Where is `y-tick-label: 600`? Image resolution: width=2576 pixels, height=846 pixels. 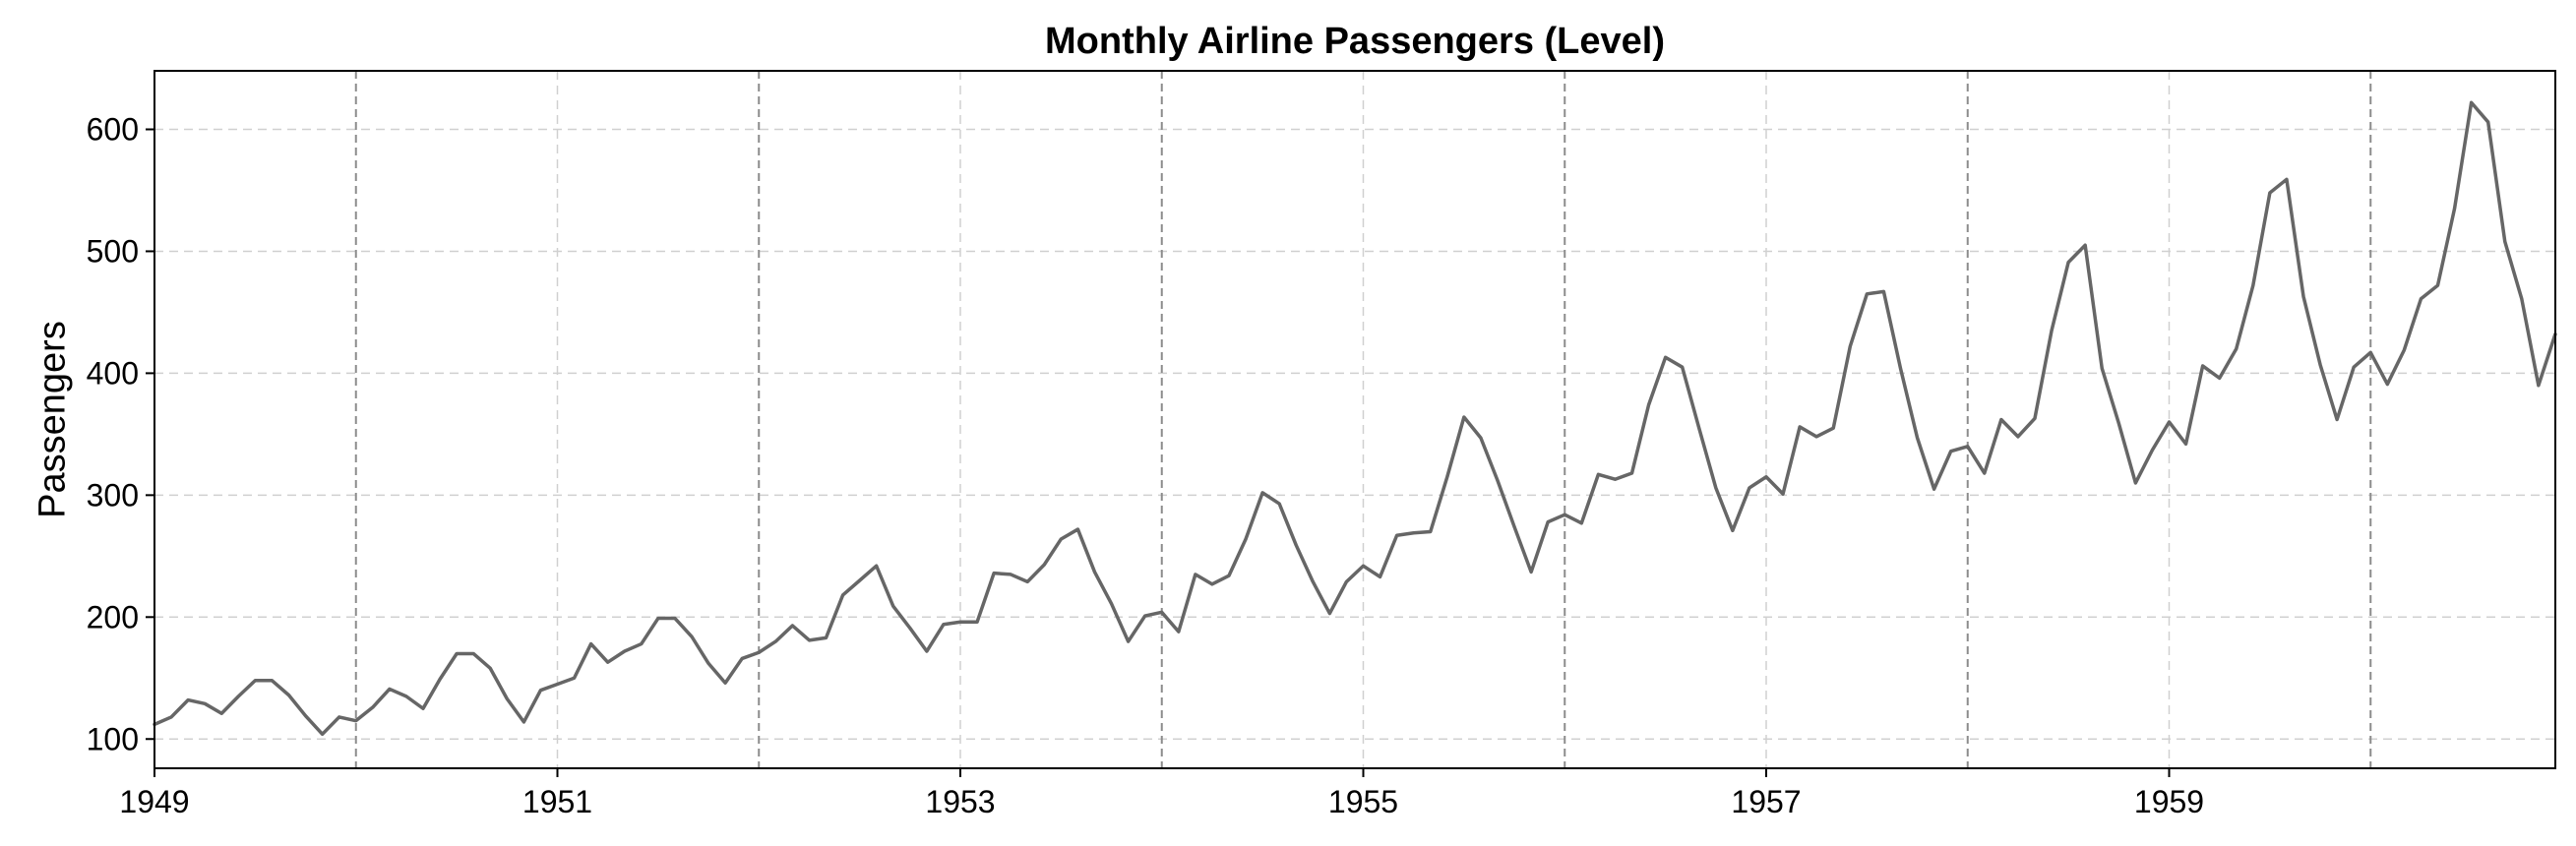 y-tick-label: 600 is located at coordinates (113, 129).